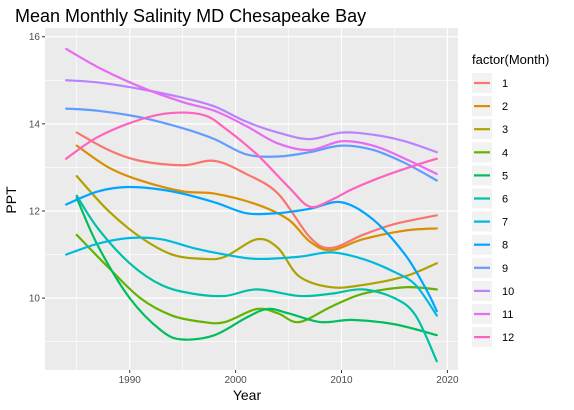 Image resolution: width=574 pixels, height=410 pixels. Describe the element at coordinates (35, 168) in the screenshot. I see `y-tick-labels: 10 12 14 16` at that location.